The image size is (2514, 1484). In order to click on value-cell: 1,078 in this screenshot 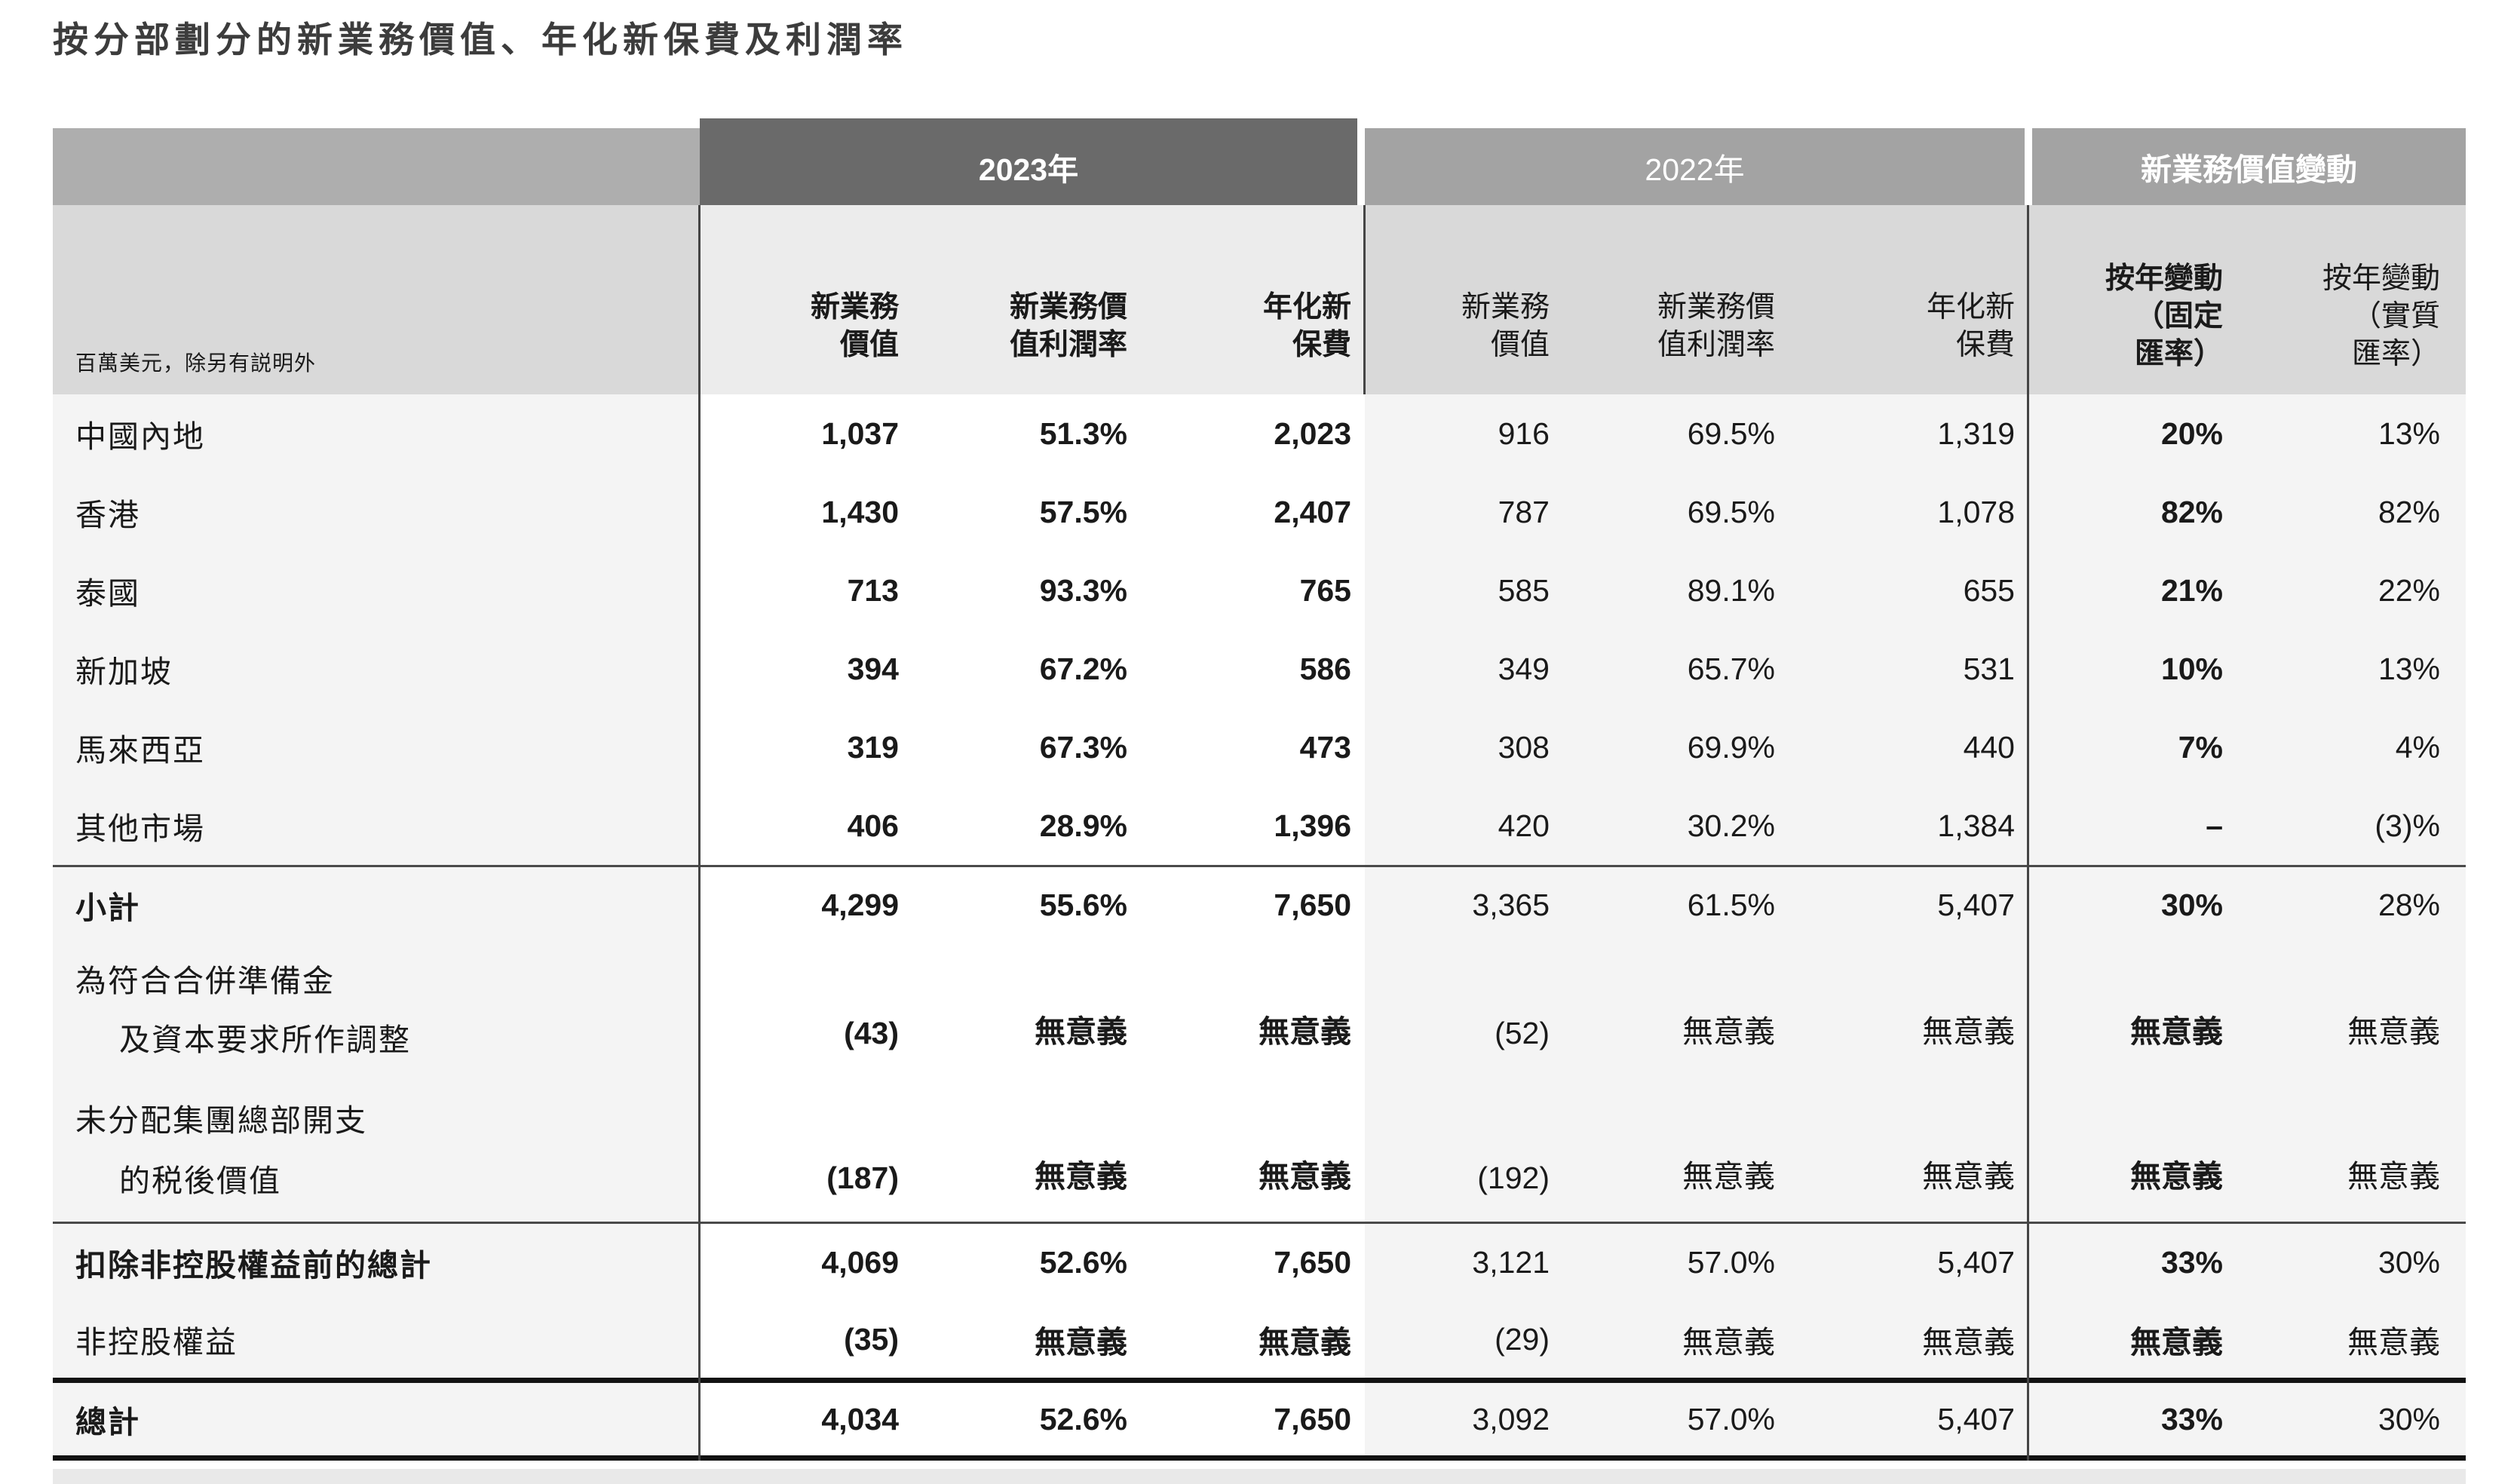, I will do `click(1909, 512)`.